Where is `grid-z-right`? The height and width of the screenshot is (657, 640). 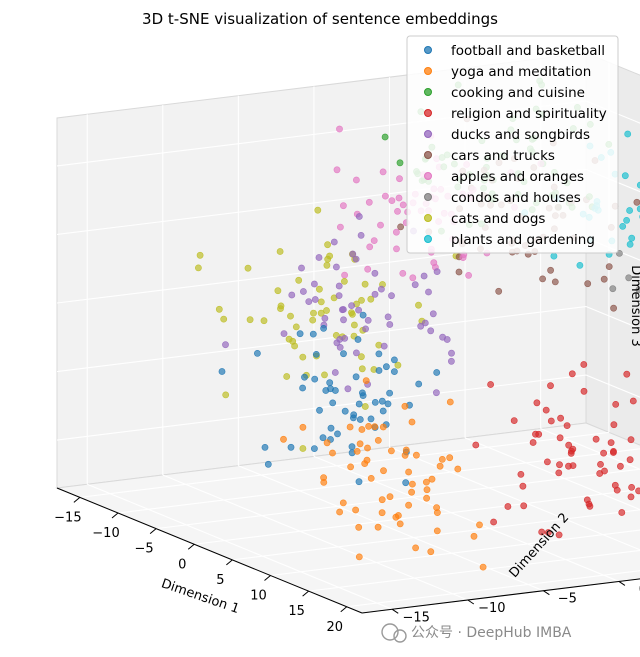
grid-z-right is located at coordinates (612, 180).